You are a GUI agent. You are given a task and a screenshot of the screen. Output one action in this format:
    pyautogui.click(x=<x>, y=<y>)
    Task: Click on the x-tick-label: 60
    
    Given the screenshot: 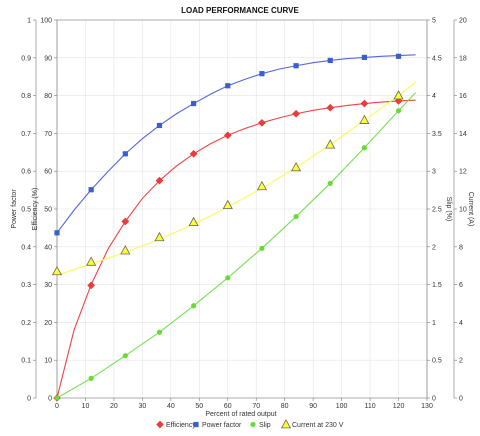 What is the action you would take?
    pyautogui.click(x=228, y=406)
    